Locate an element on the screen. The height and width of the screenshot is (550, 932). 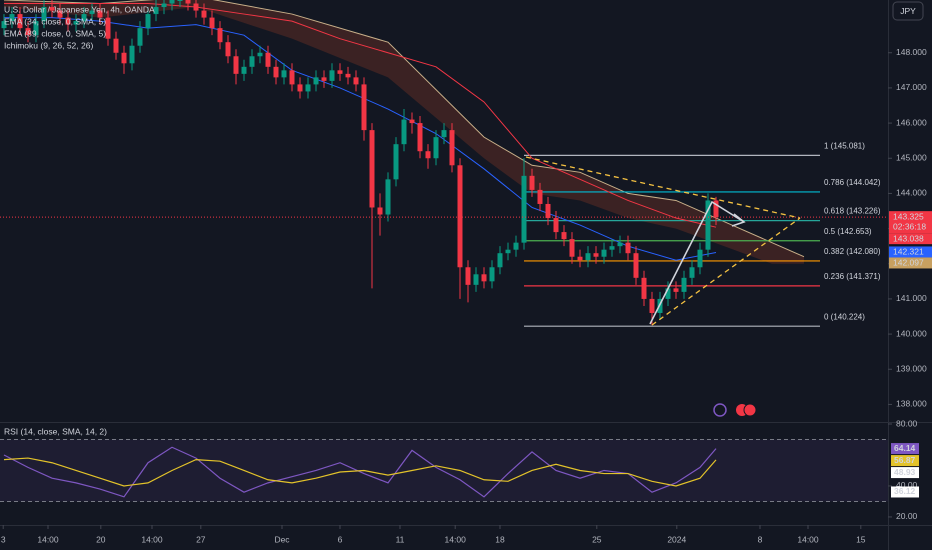
rsi-band is located at coordinates (444, 470).